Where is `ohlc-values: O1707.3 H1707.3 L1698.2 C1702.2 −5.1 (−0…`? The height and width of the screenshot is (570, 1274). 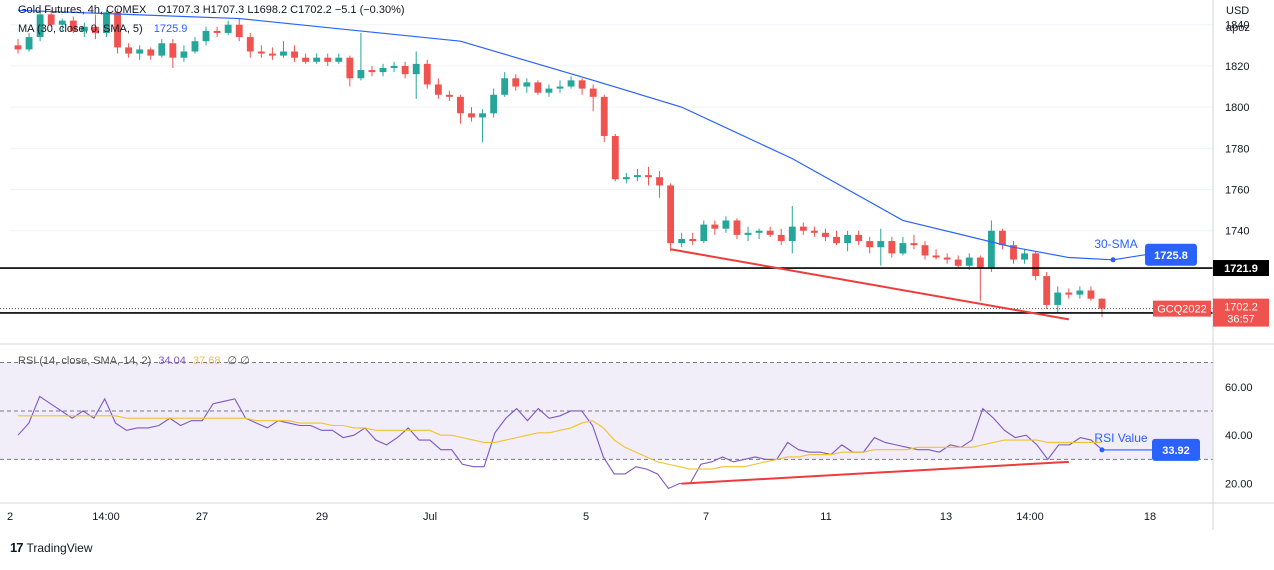
ohlc-values: O1707.3 H1707.3 L1698.2 C1702.2 −5.1 (−0… is located at coordinates (281, 10).